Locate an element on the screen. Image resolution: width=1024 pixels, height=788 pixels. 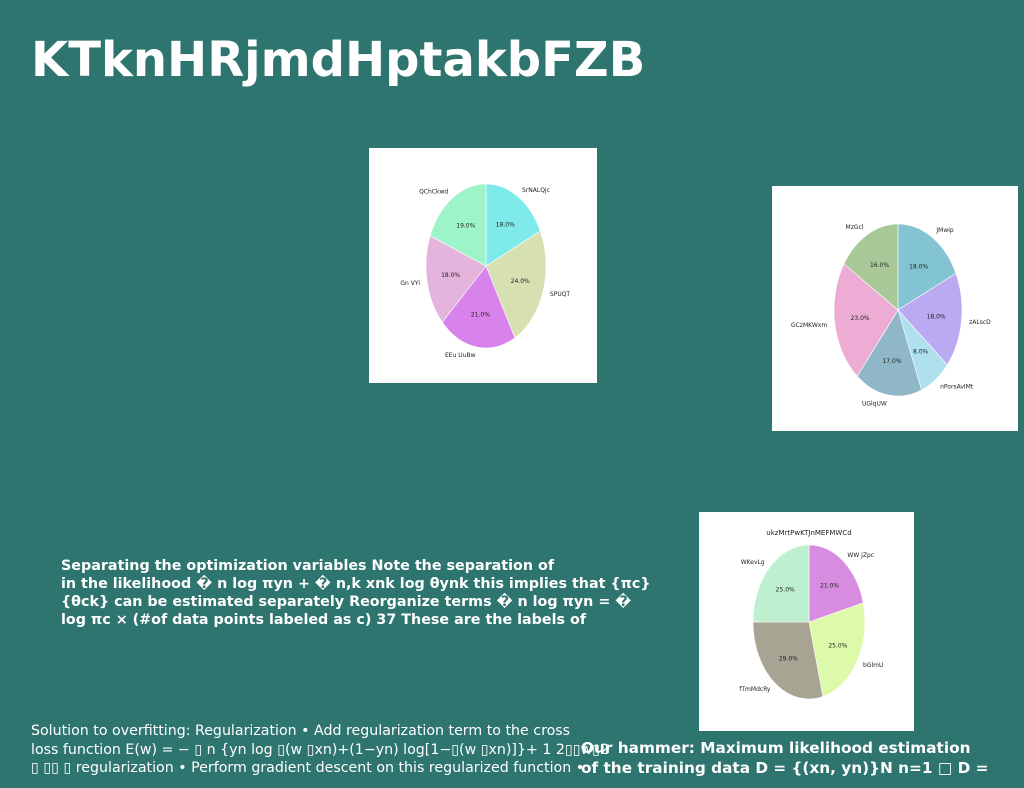
pie-slice-mzgcl is located at coordinates (871, 267).